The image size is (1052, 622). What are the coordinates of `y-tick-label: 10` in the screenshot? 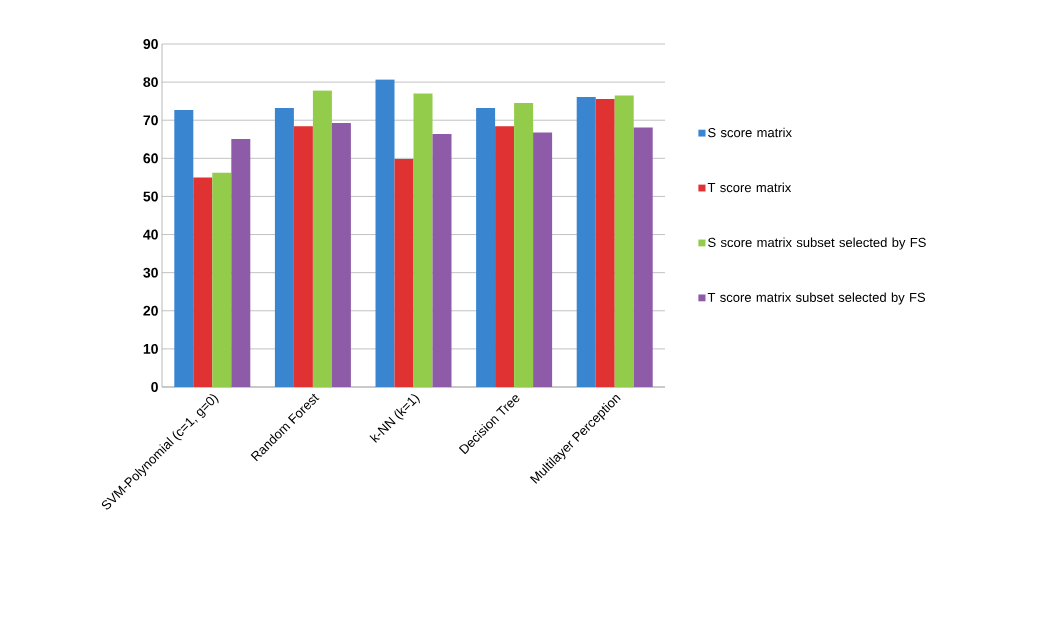 It's located at (150, 348).